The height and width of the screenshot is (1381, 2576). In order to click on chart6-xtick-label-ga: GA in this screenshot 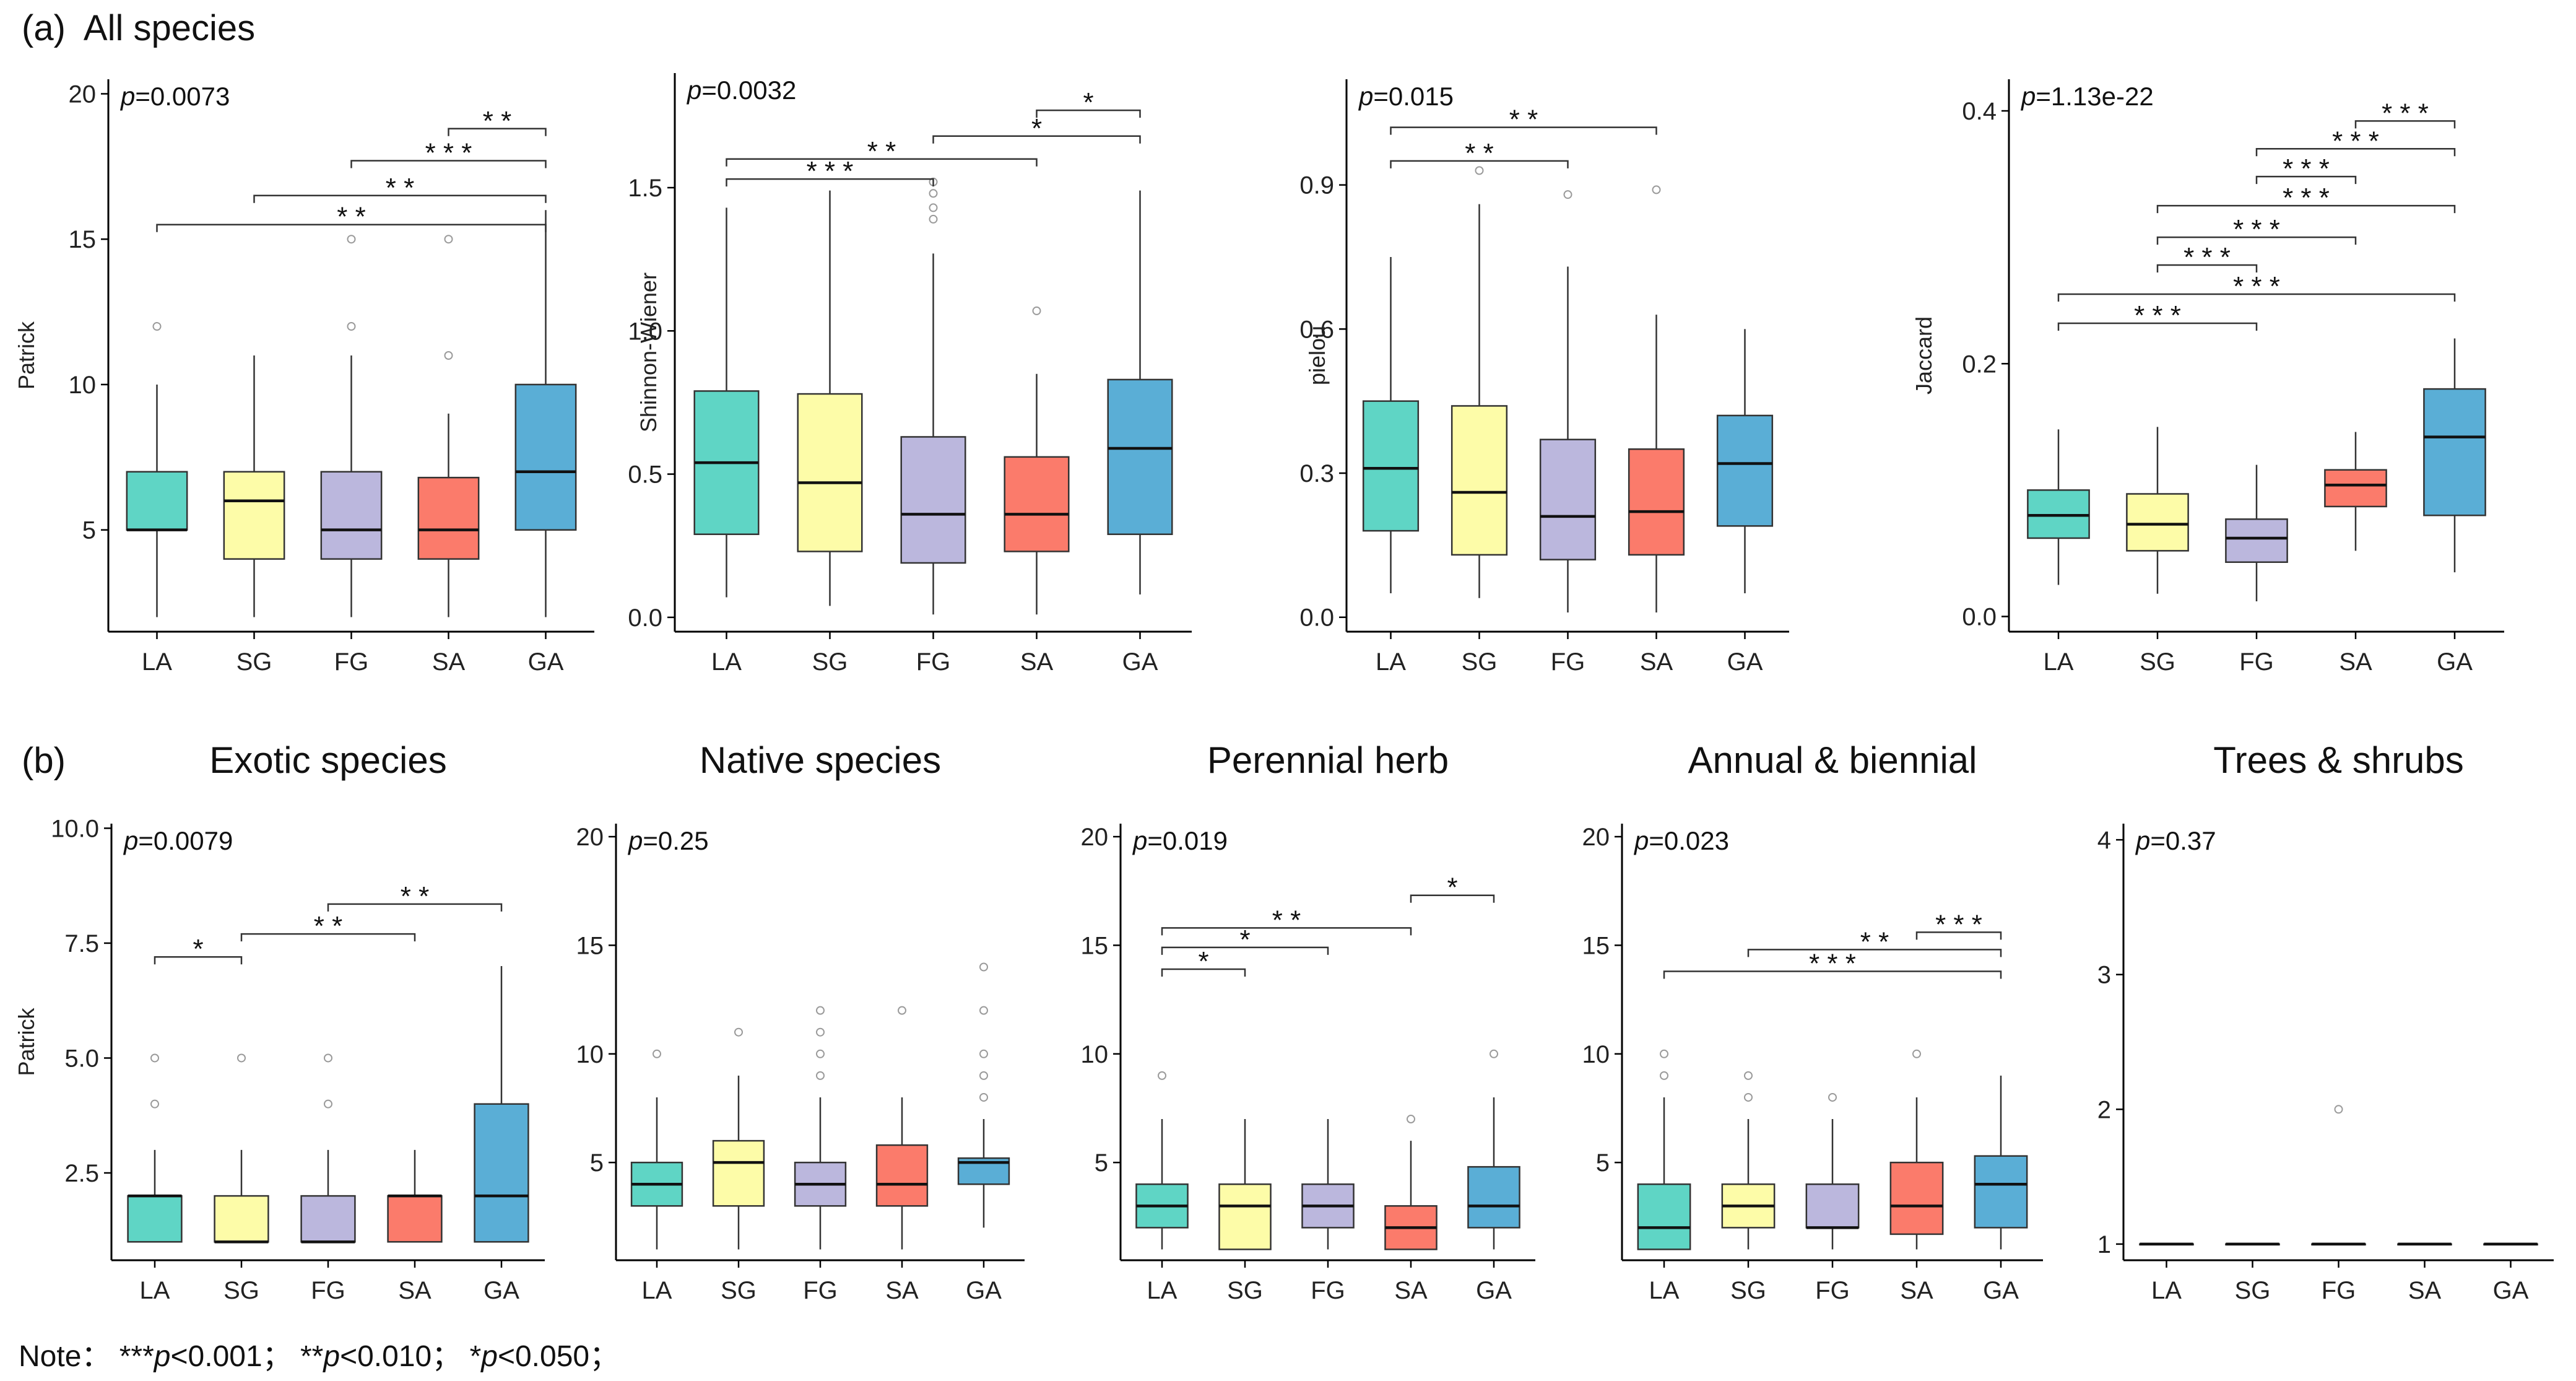, I will do `click(984, 1290)`.